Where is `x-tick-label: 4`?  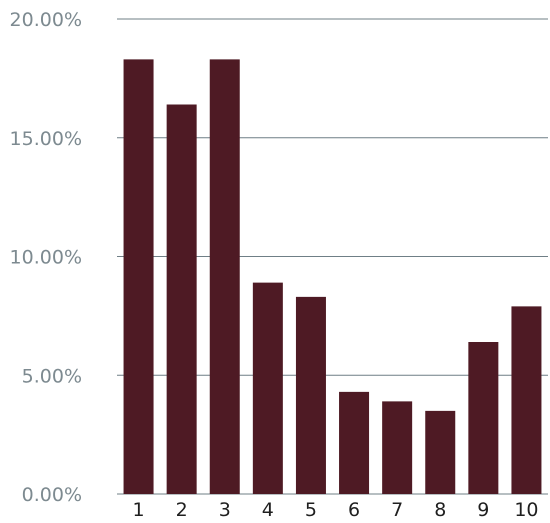
x-tick-label: 4 is located at coordinates (268, 510).